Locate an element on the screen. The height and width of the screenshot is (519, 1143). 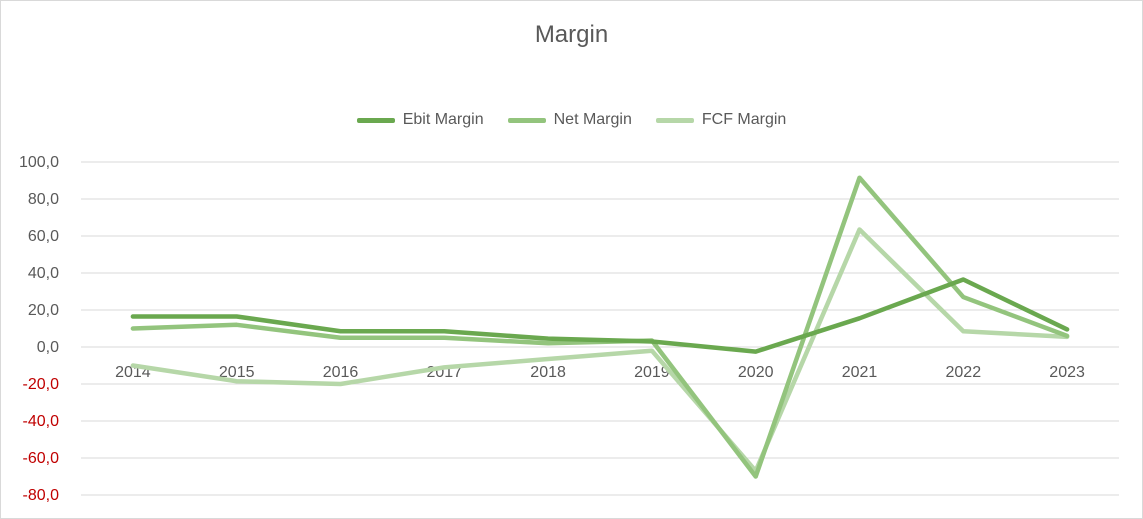
x-tick-label: 2022 is located at coordinates (964, 372).